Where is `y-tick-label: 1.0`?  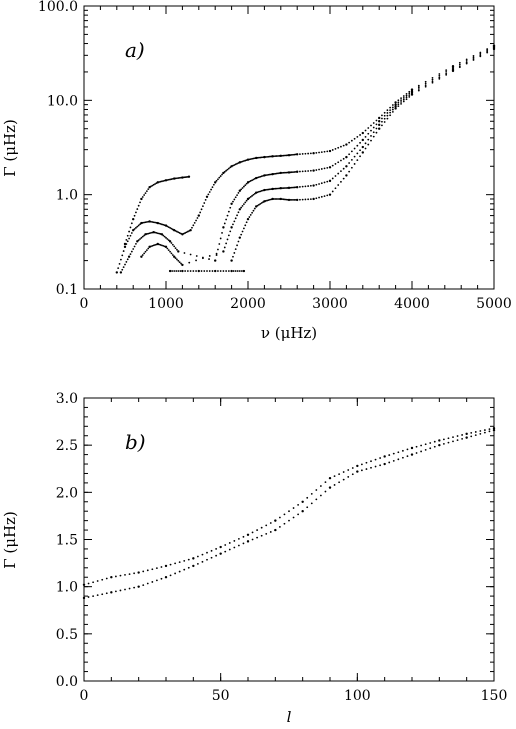
y-tick-label: 1.0 is located at coordinates (67, 588).